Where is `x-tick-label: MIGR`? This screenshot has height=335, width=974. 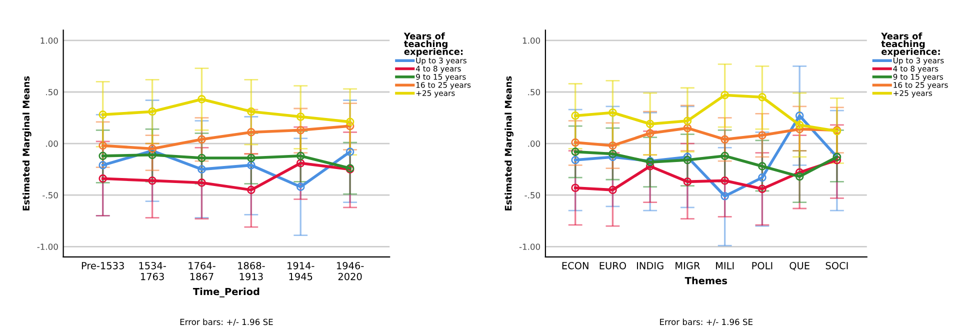
x-tick-label: MIGR is located at coordinates (688, 266).